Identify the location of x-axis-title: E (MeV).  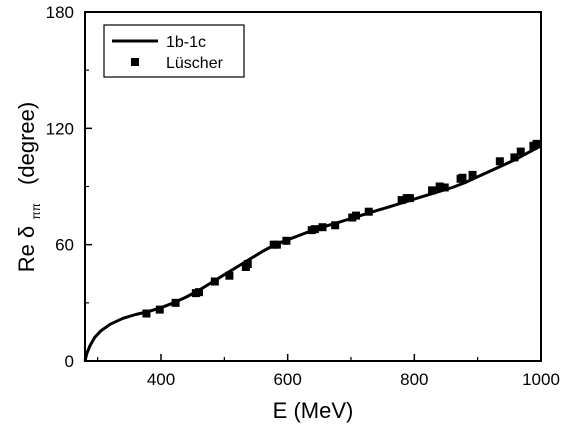
(313, 410).